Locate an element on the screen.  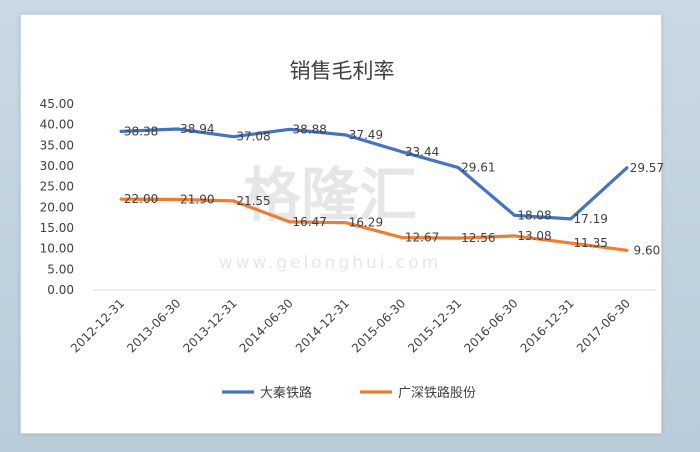
y-tick-label: 30.00 is located at coordinates (57, 166).